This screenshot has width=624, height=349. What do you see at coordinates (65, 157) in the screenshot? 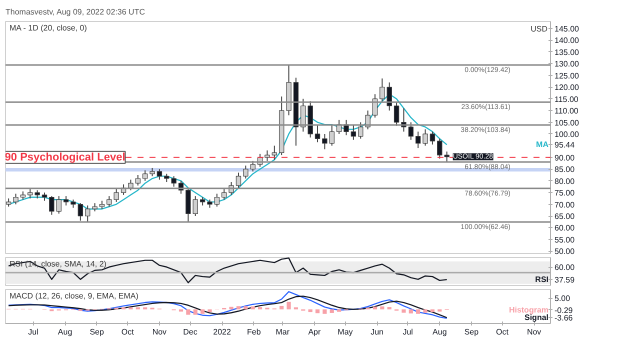
I see `ref-line-label: 90 Psychological Level` at bounding box center [65, 157].